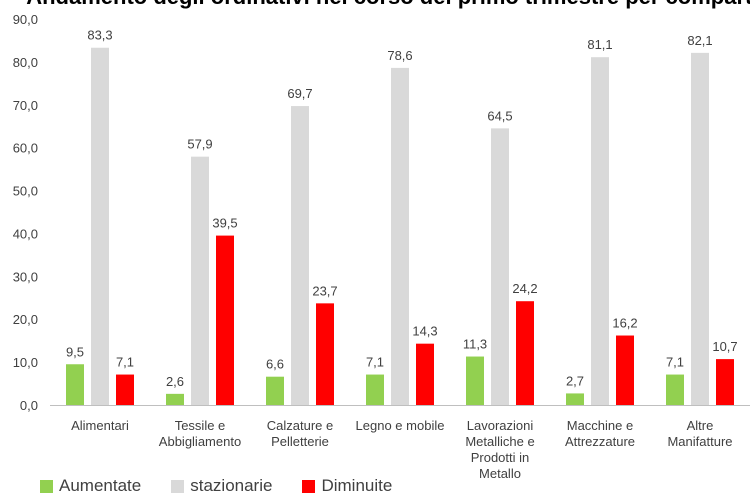 This screenshot has height=496, width=750. What do you see at coordinates (25, 62) in the screenshot?
I see `y-tick-label: 80,0` at bounding box center [25, 62].